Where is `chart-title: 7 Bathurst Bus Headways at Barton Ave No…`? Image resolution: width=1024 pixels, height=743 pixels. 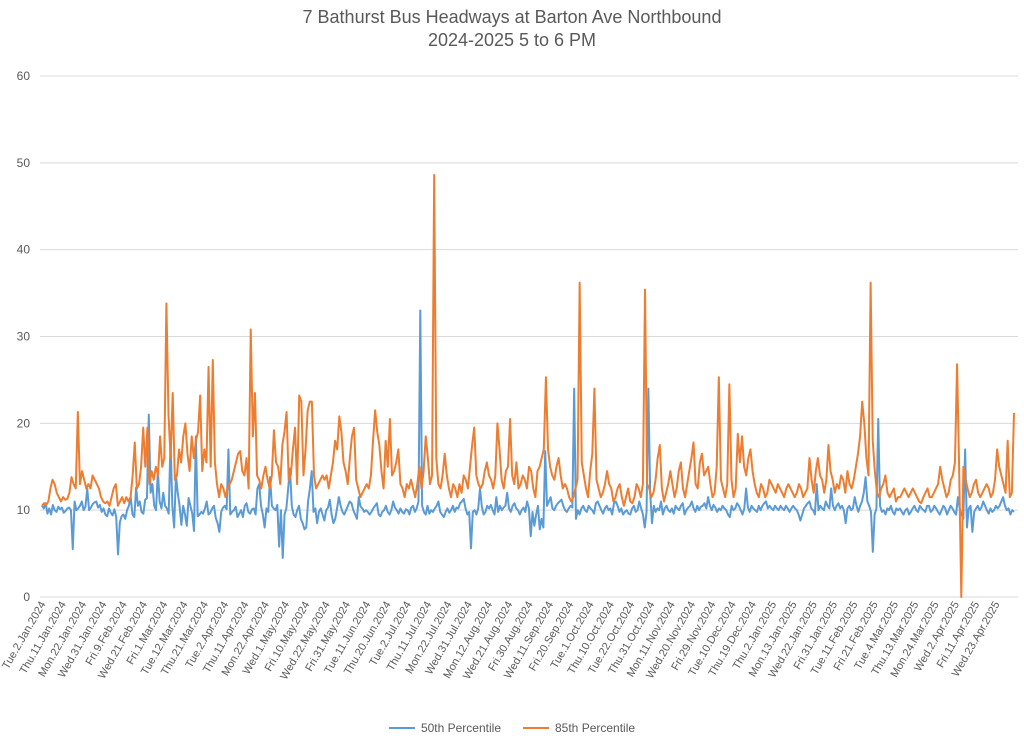
chart-title: 7 Bathurst Bus Headways at Barton Ave No… is located at coordinates (512, 29).